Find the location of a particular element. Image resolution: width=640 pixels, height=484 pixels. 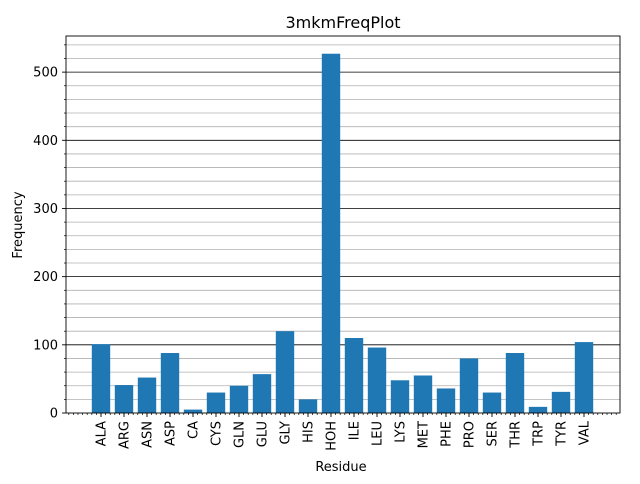

y-tick-label: 400 is located at coordinates (45, 141).